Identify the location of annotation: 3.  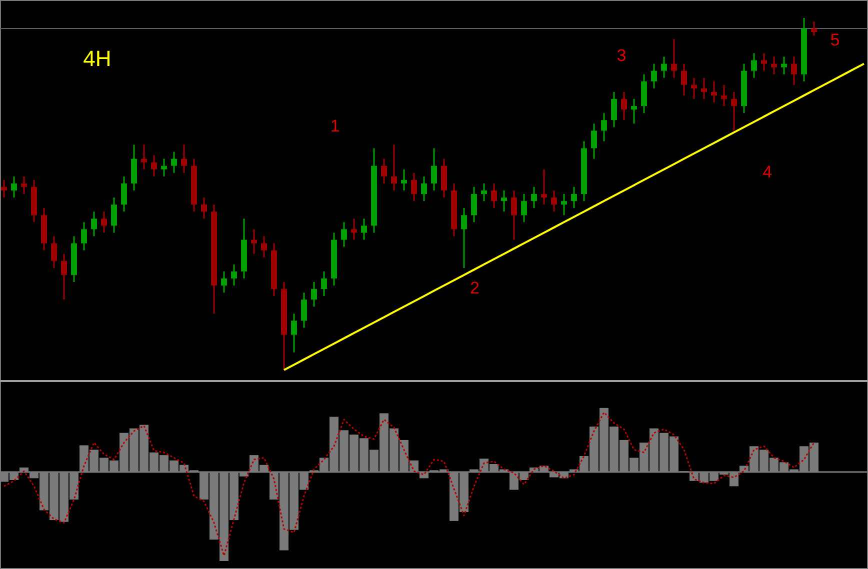
(621, 56).